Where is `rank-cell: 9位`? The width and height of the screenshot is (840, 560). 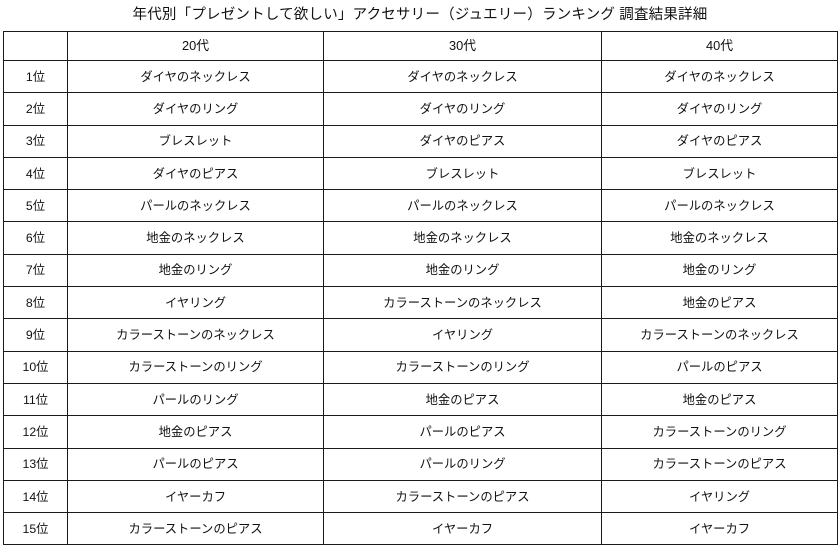
rank-cell: 9位 is located at coordinates (35, 335).